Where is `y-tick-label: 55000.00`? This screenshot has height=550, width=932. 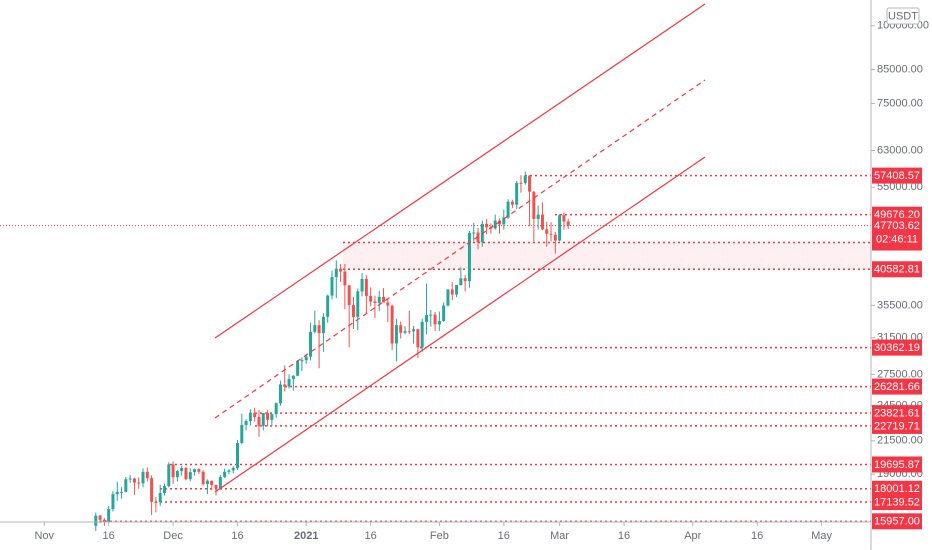
y-tick-label: 55000.00 is located at coordinates (900, 187).